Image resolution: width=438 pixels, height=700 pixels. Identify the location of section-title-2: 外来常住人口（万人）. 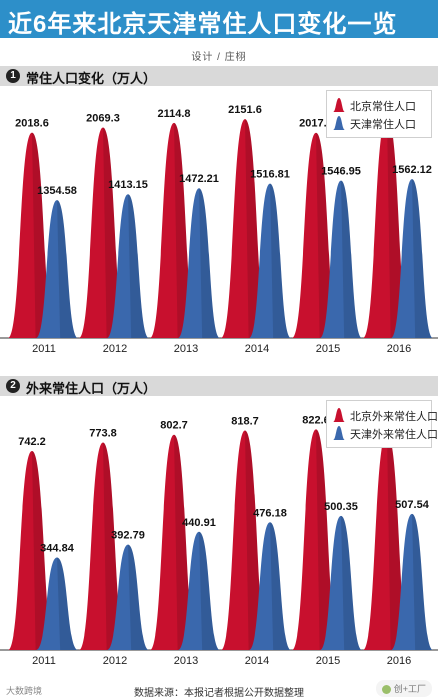
(91, 388).